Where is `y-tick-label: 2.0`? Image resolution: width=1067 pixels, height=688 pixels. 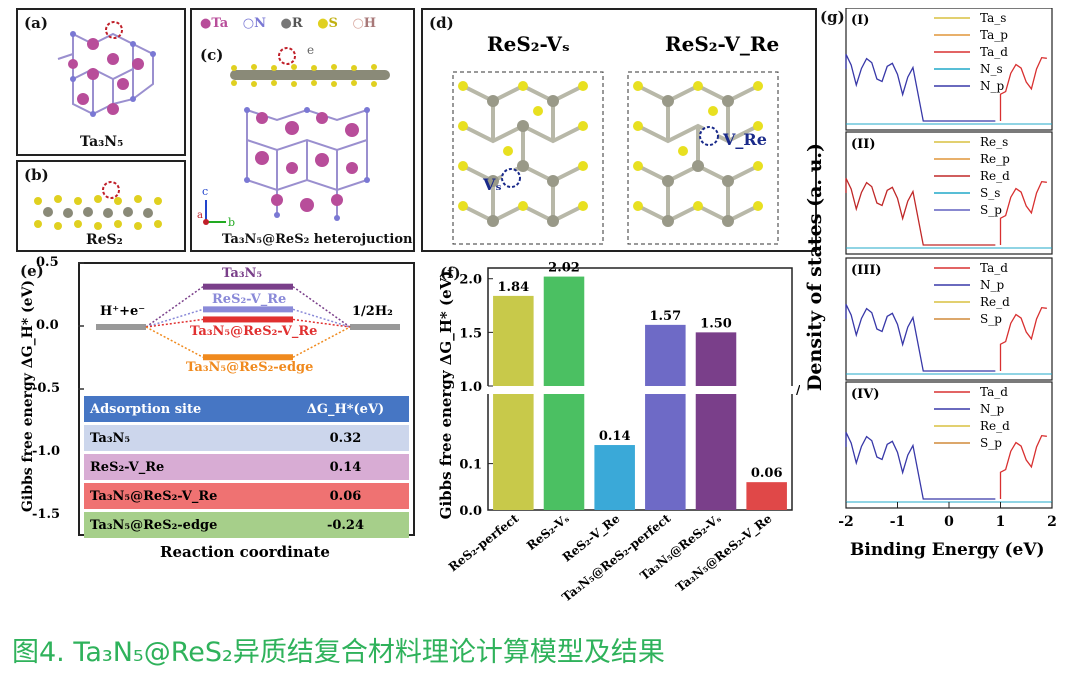
y-tick-label: 2.0 is located at coordinates (470, 280).